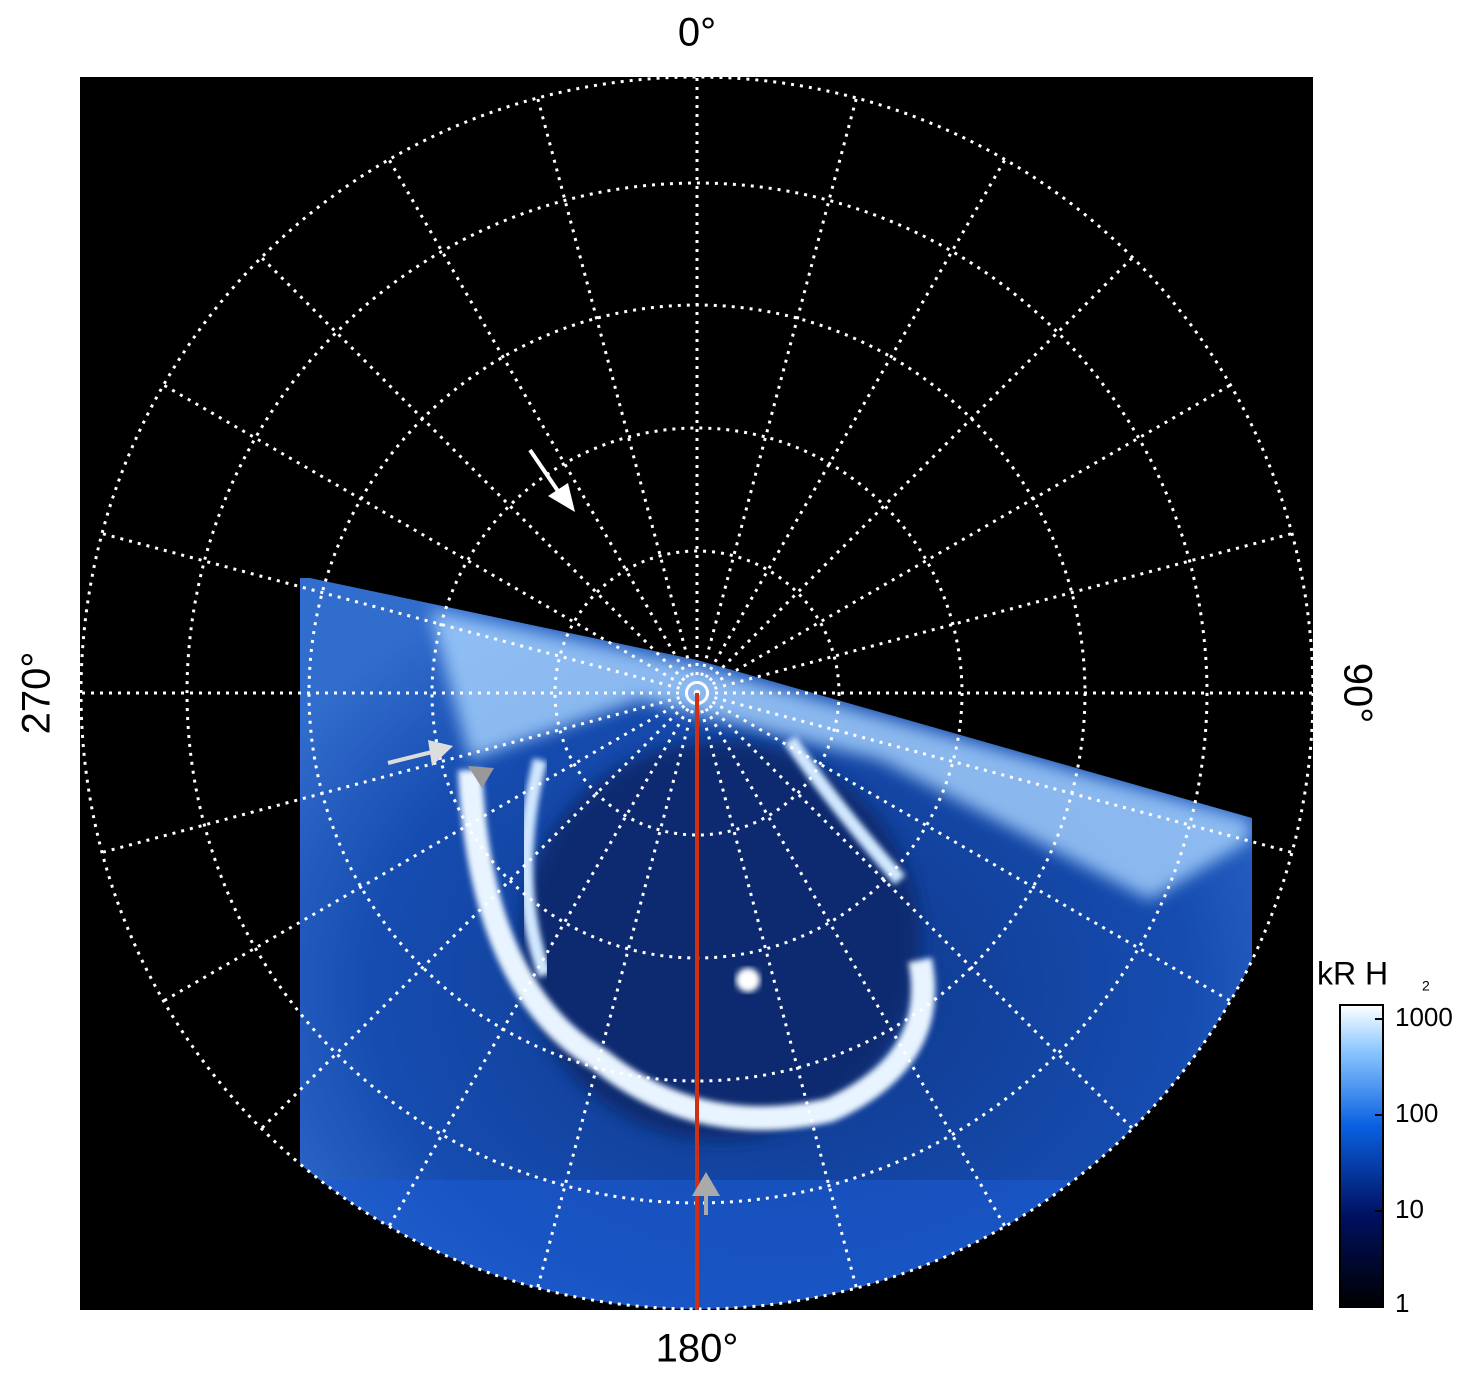 The width and height of the screenshot is (1481, 1391). I want to click on colorbar, so click(1361, 1156).